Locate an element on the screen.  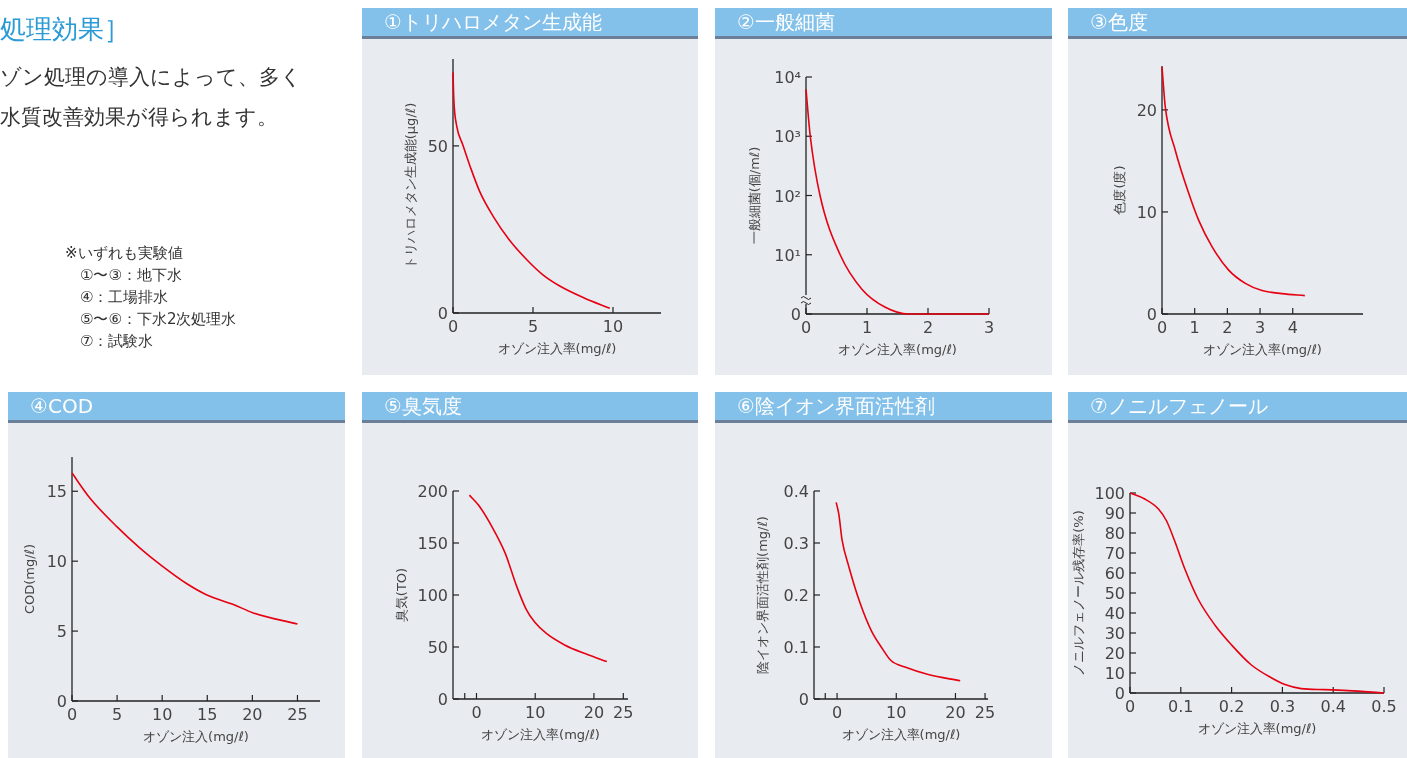
chart-title: ⑦ノニルフェノール is located at coordinates (1179, 406).